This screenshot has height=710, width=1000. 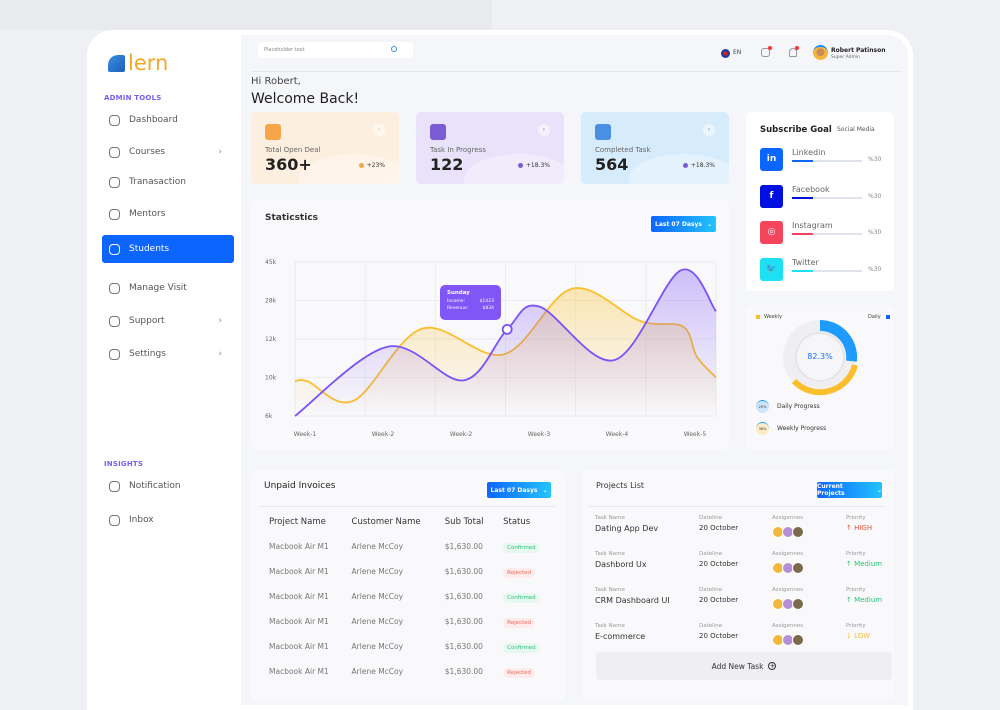 I want to click on sidebar-item-inbox: Inbox, so click(x=168, y=520).